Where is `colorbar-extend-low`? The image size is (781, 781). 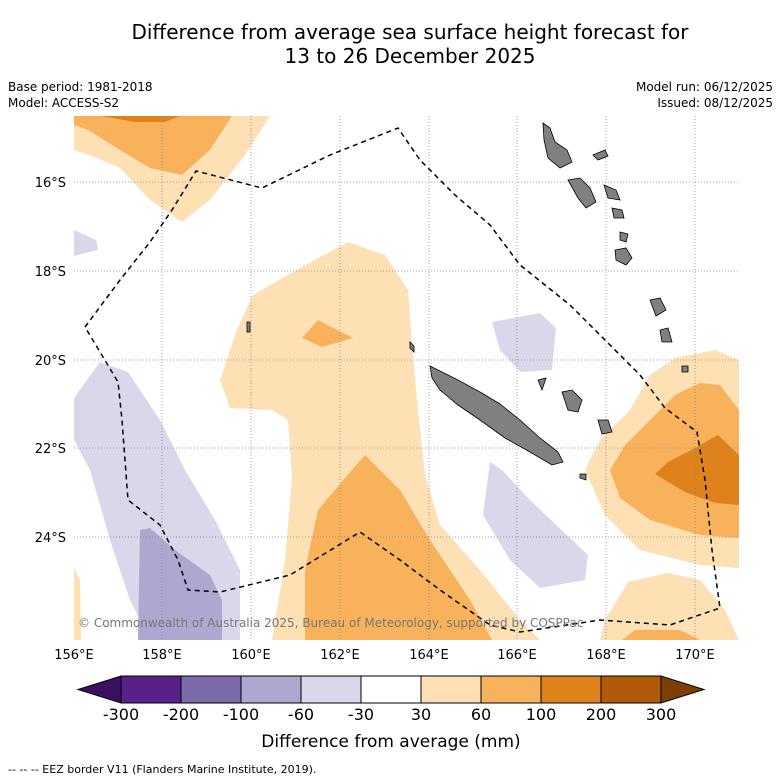 colorbar-extend-low is located at coordinates (99, 689).